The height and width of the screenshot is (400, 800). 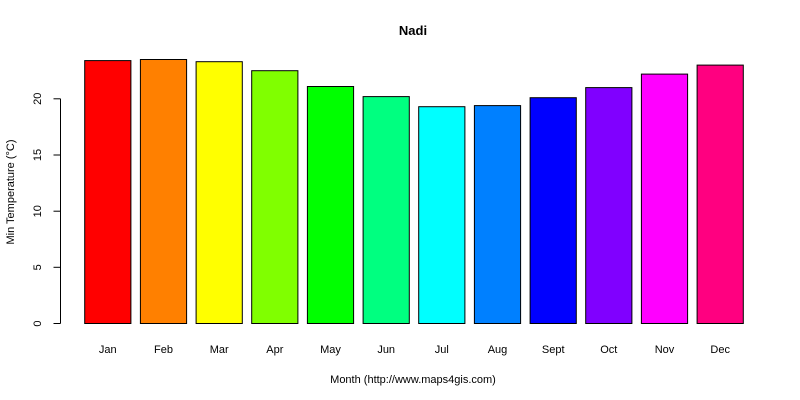 I want to click on bar-apr, so click(x=275, y=197).